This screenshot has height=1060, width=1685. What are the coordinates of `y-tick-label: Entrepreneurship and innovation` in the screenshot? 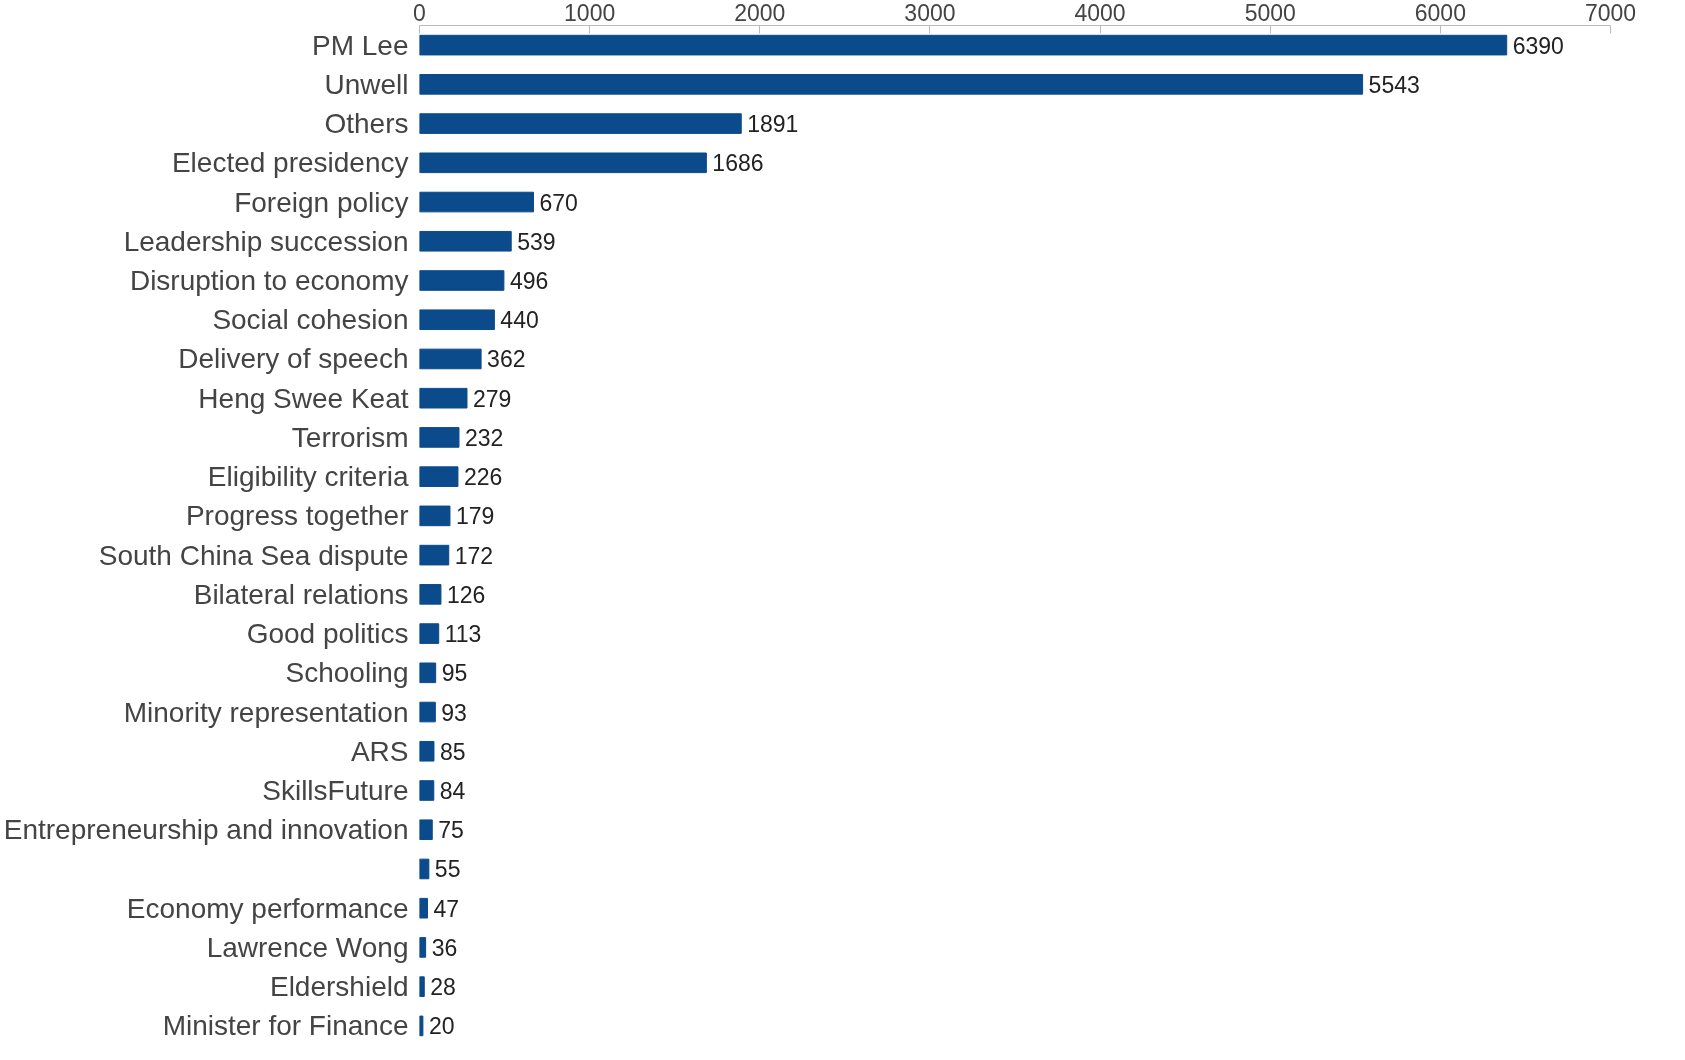 It's located at (206, 830).